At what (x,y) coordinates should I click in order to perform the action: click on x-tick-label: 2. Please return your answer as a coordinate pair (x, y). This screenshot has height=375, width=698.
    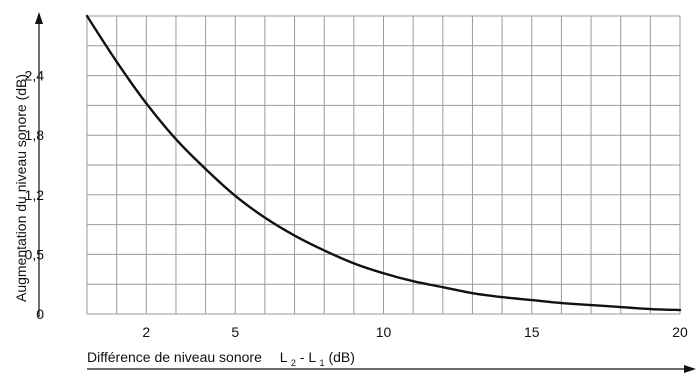
    Looking at the image, I should click on (146, 332).